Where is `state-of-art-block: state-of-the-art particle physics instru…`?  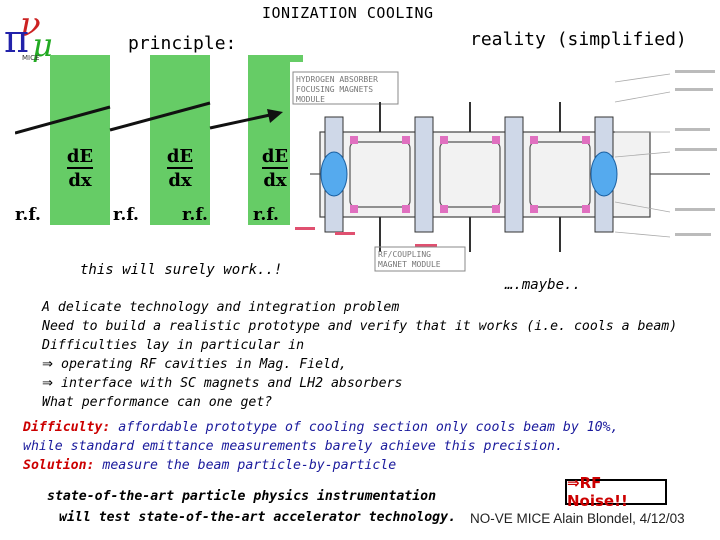 state-of-art-block: state-of-the-art particle physics instru… is located at coordinates (251, 507).